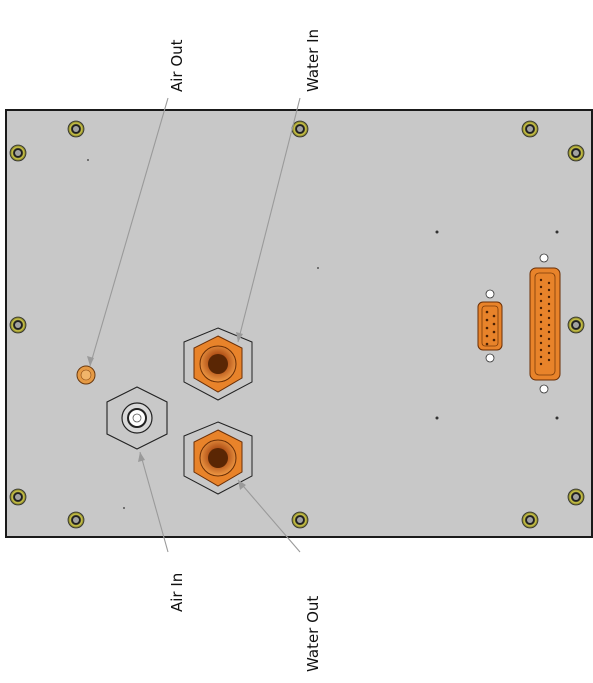 Image resolution: width=593 pixels, height=683 pixels. Describe the element at coordinates (218, 364) in the screenshot. I see `water-in-fitting` at that location.